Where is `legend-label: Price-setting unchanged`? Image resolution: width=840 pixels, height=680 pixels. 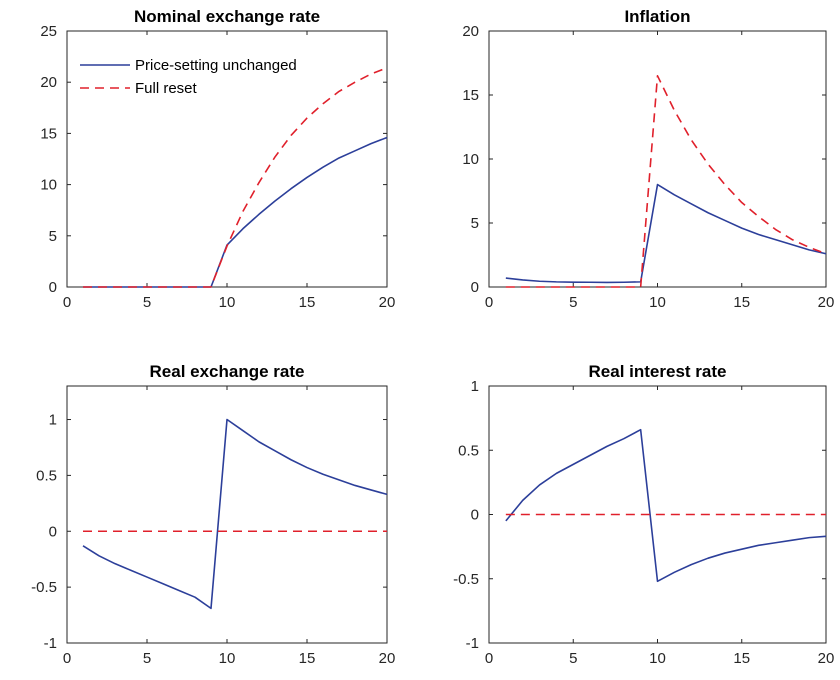
legend-label: Price-setting unchanged is located at coordinates (216, 65).